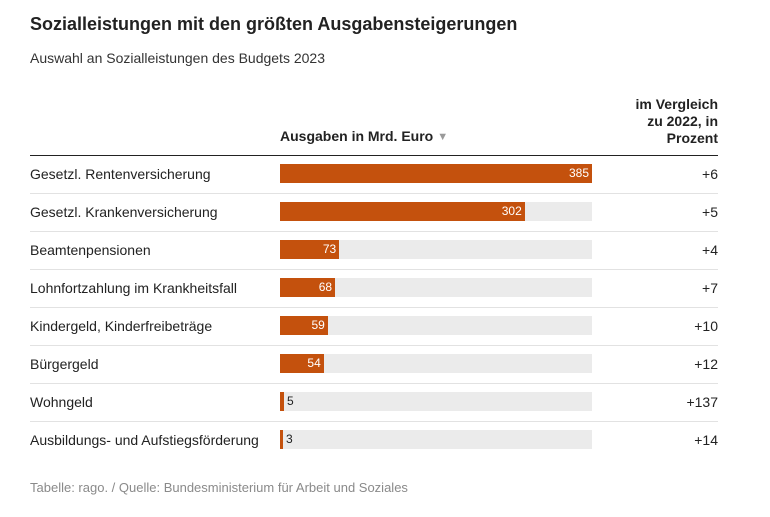 The width and height of the screenshot is (770, 517). Describe the element at coordinates (436, 287) in the screenshot. I see `bar-track: 68` at that location.